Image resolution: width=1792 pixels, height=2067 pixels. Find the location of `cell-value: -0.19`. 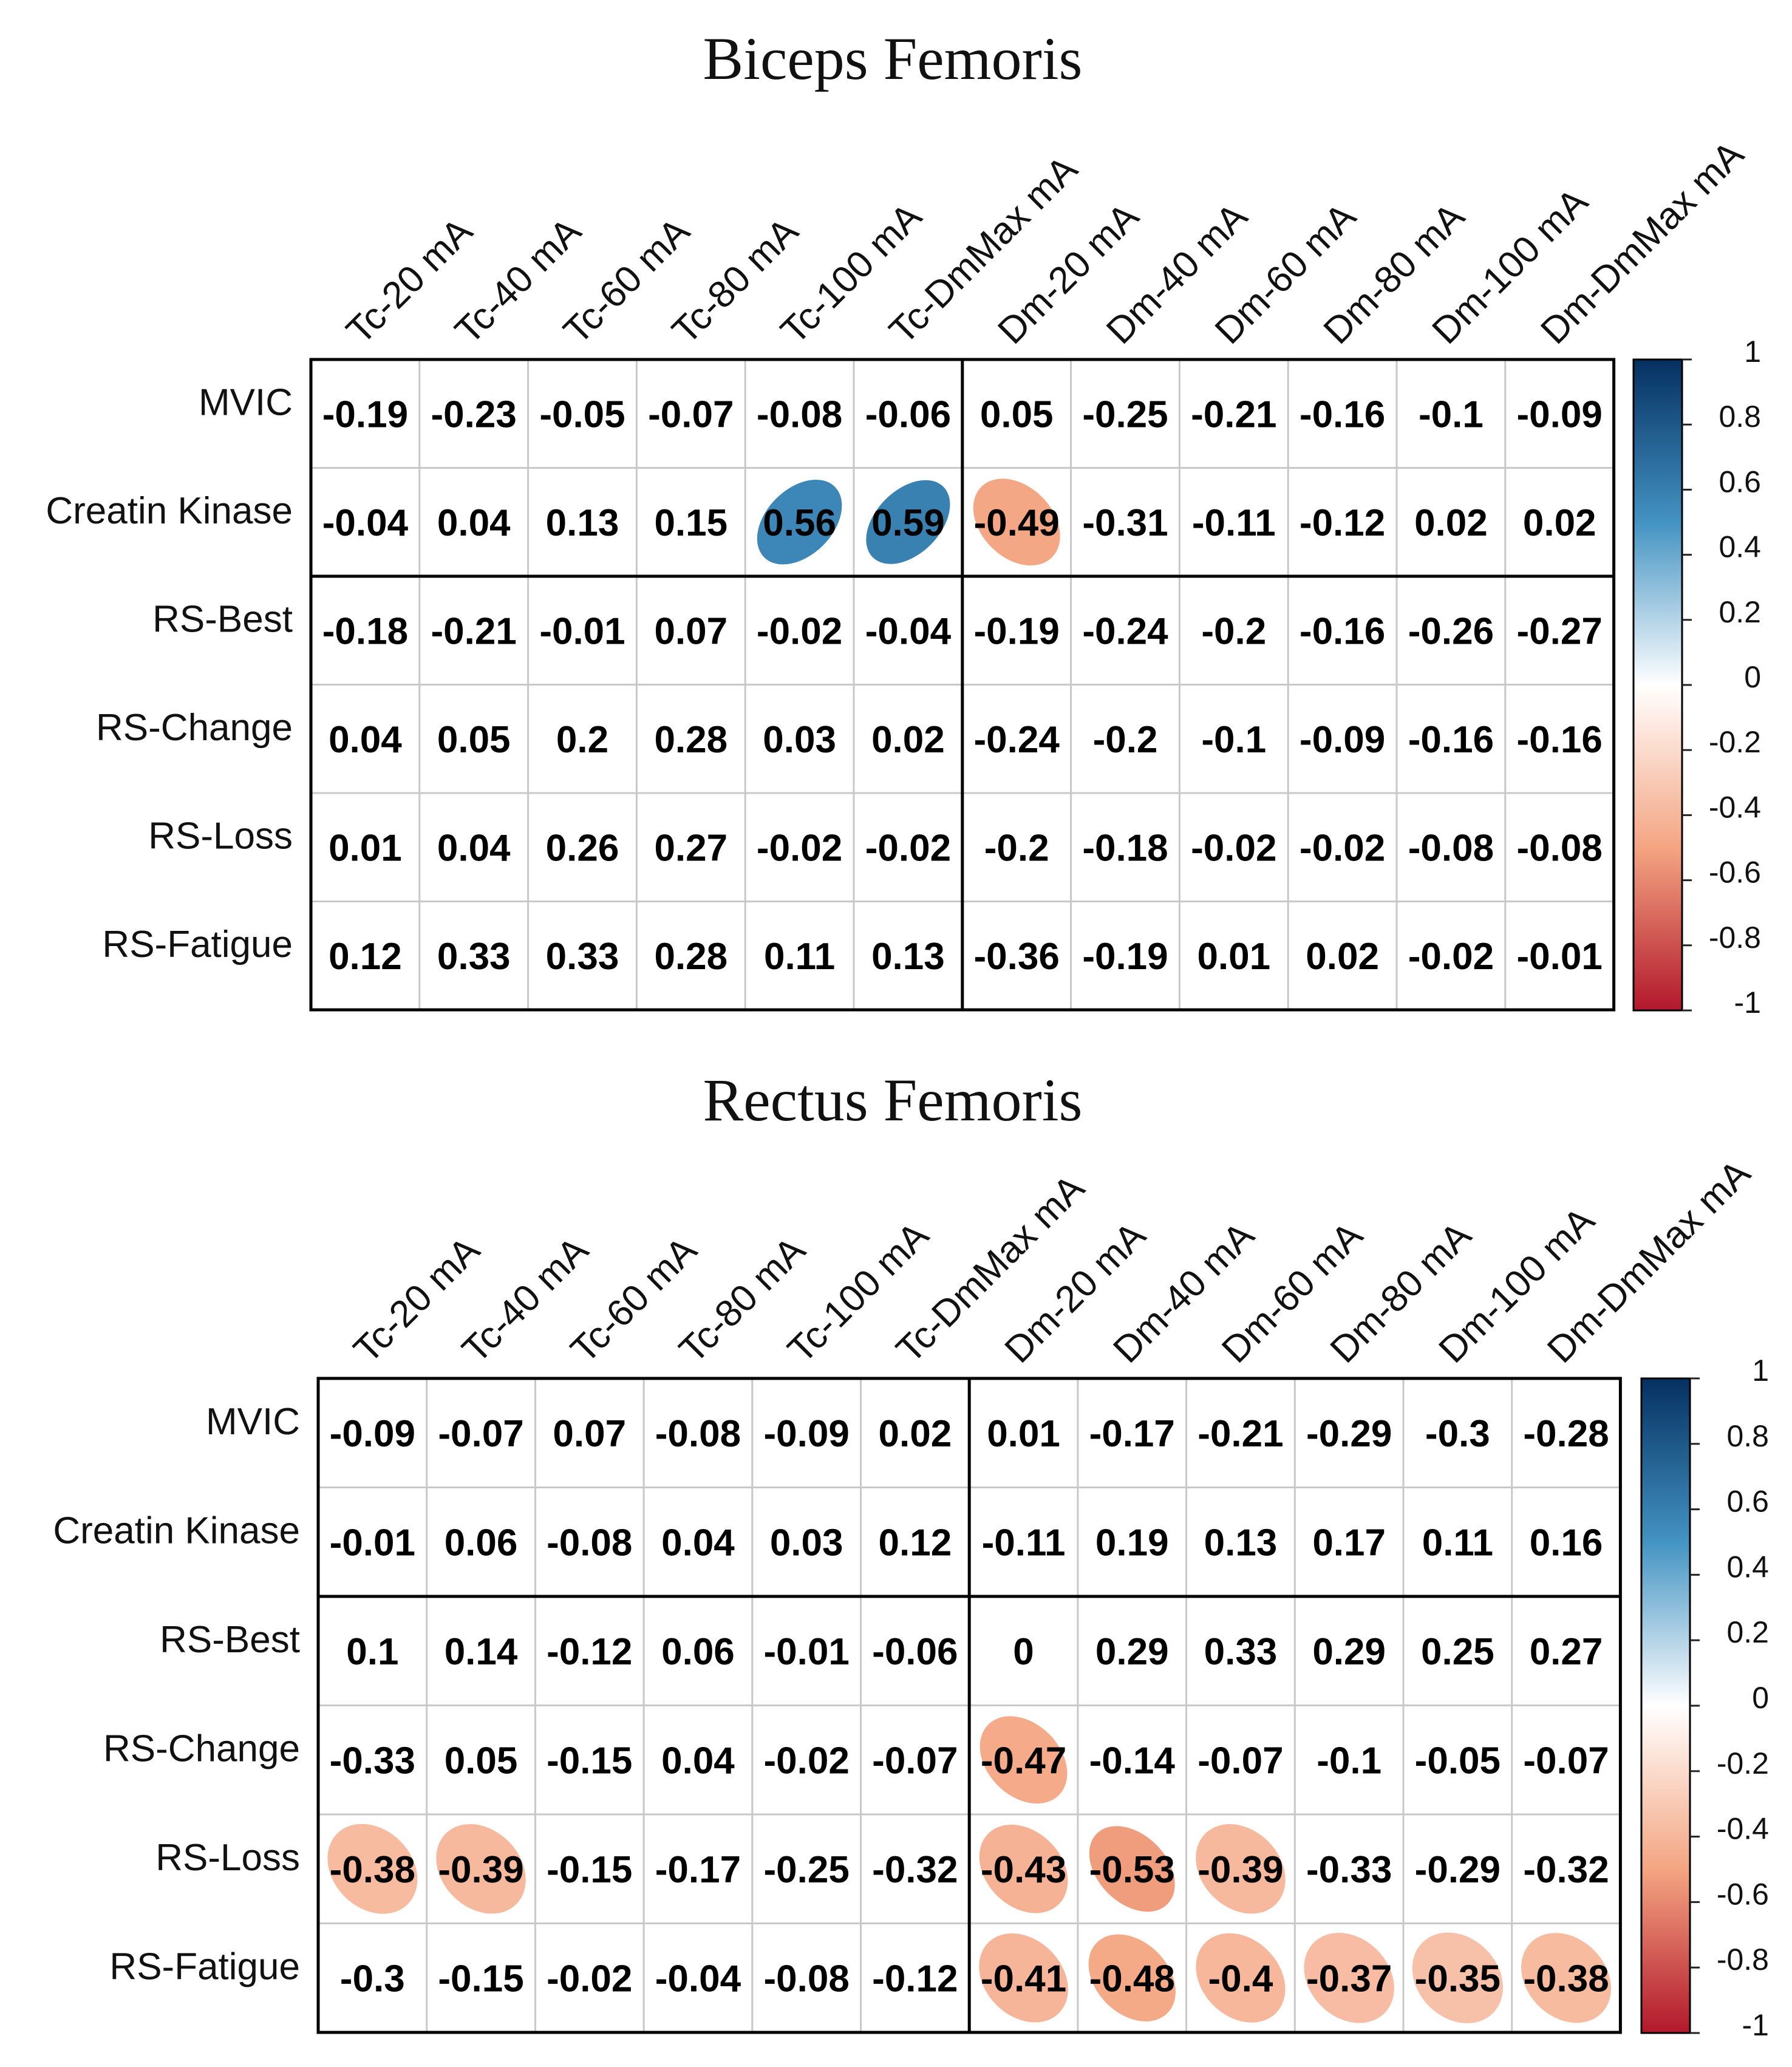

cell-value: -0.19 is located at coordinates (1017, 631).